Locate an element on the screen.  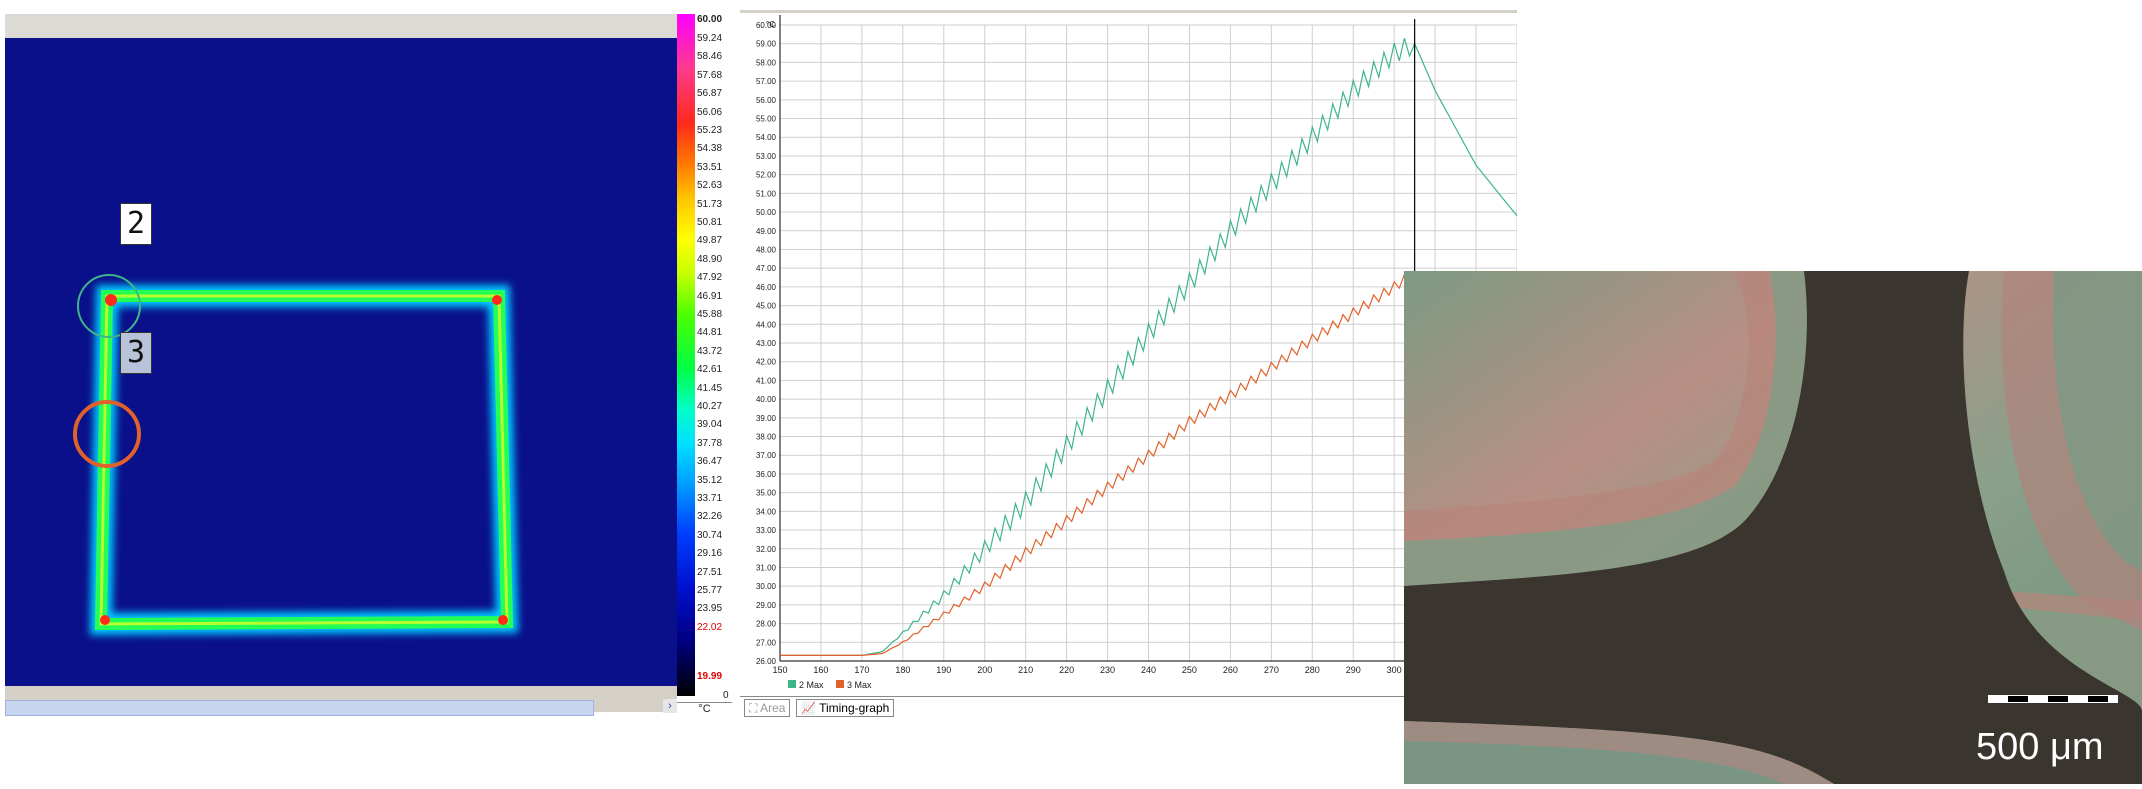
horizontal-scrollbar is located at coordinates (299, 708).